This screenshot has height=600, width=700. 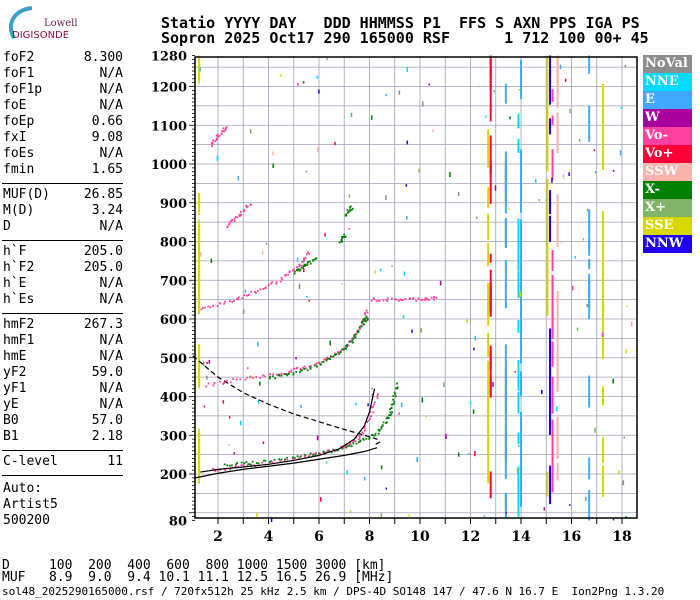 What do you see at coordinates (107, 169) in the screenshot?
I see `param-value: 1.65` at bounding box center [107, 169].